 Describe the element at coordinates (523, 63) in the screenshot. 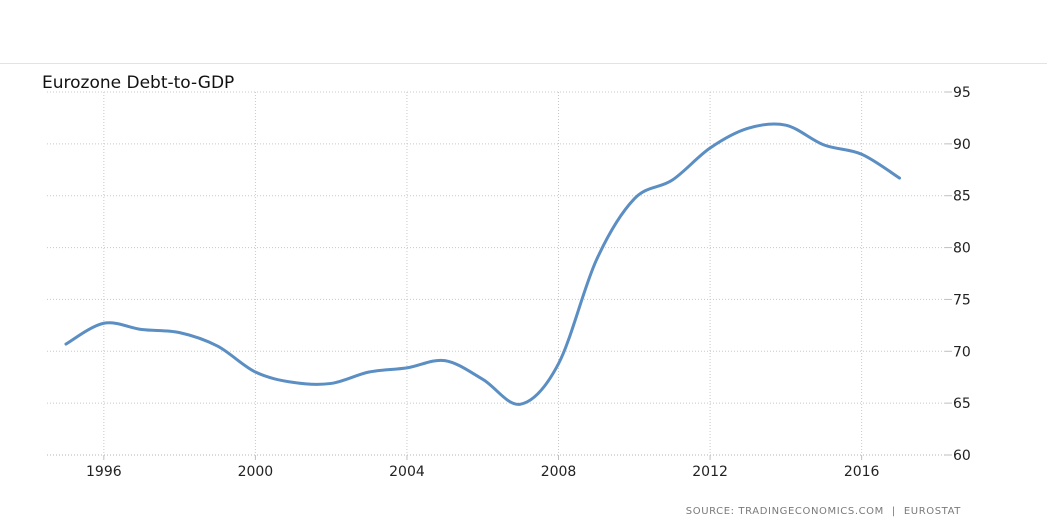

I see `top-divider` at that location.